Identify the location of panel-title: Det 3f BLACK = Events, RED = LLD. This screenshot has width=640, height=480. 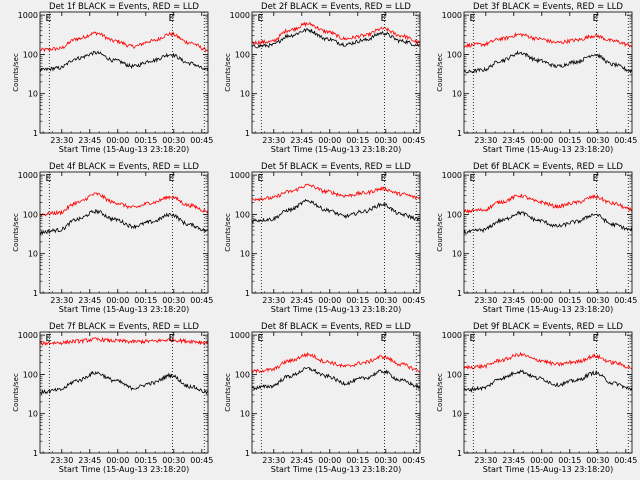
(548, 7).